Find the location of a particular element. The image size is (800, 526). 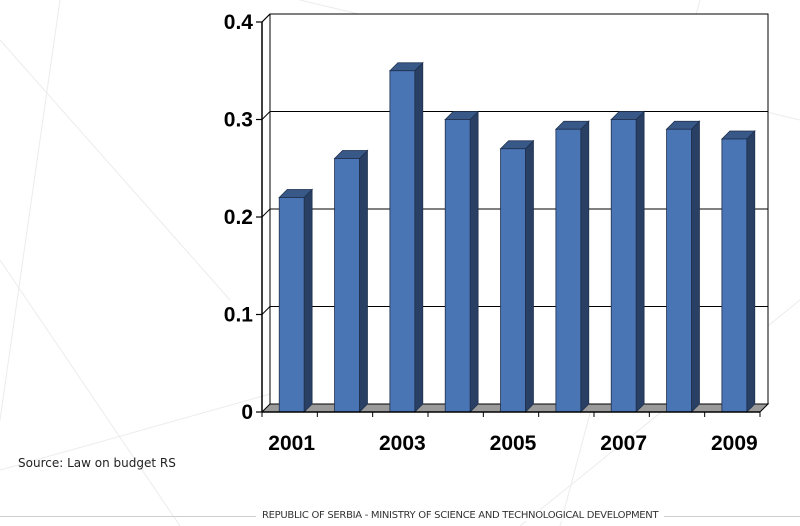

y-tick-label: 0 is located at coordinates (247, 412).